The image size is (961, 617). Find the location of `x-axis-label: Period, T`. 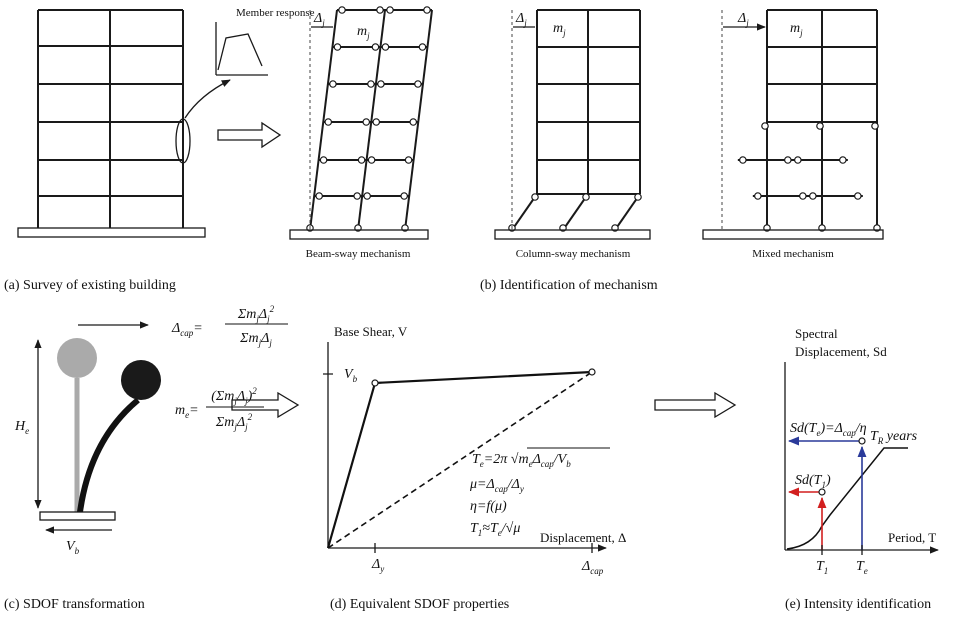

x-axis-label: Period, T is located at coordinates (912, 537).